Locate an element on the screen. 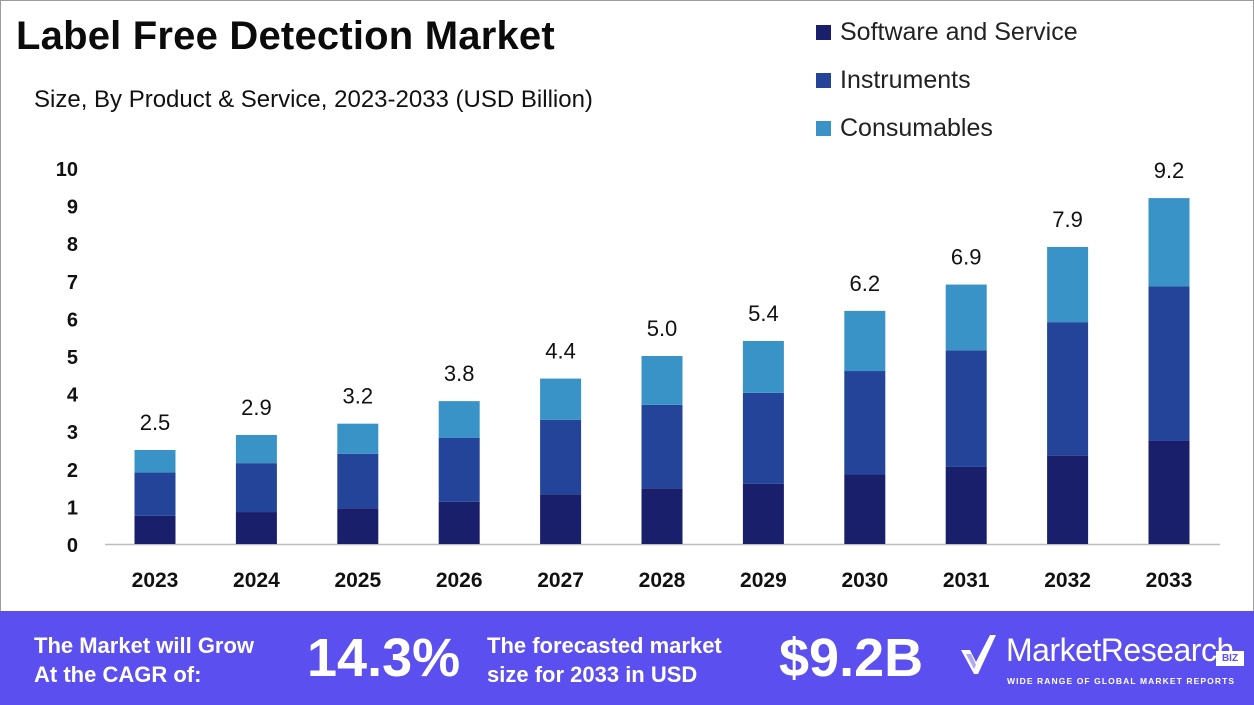 This screenshot has width=1254, height=705. chart-title: Label Free Detection Market is located at coordinates (285, 36).